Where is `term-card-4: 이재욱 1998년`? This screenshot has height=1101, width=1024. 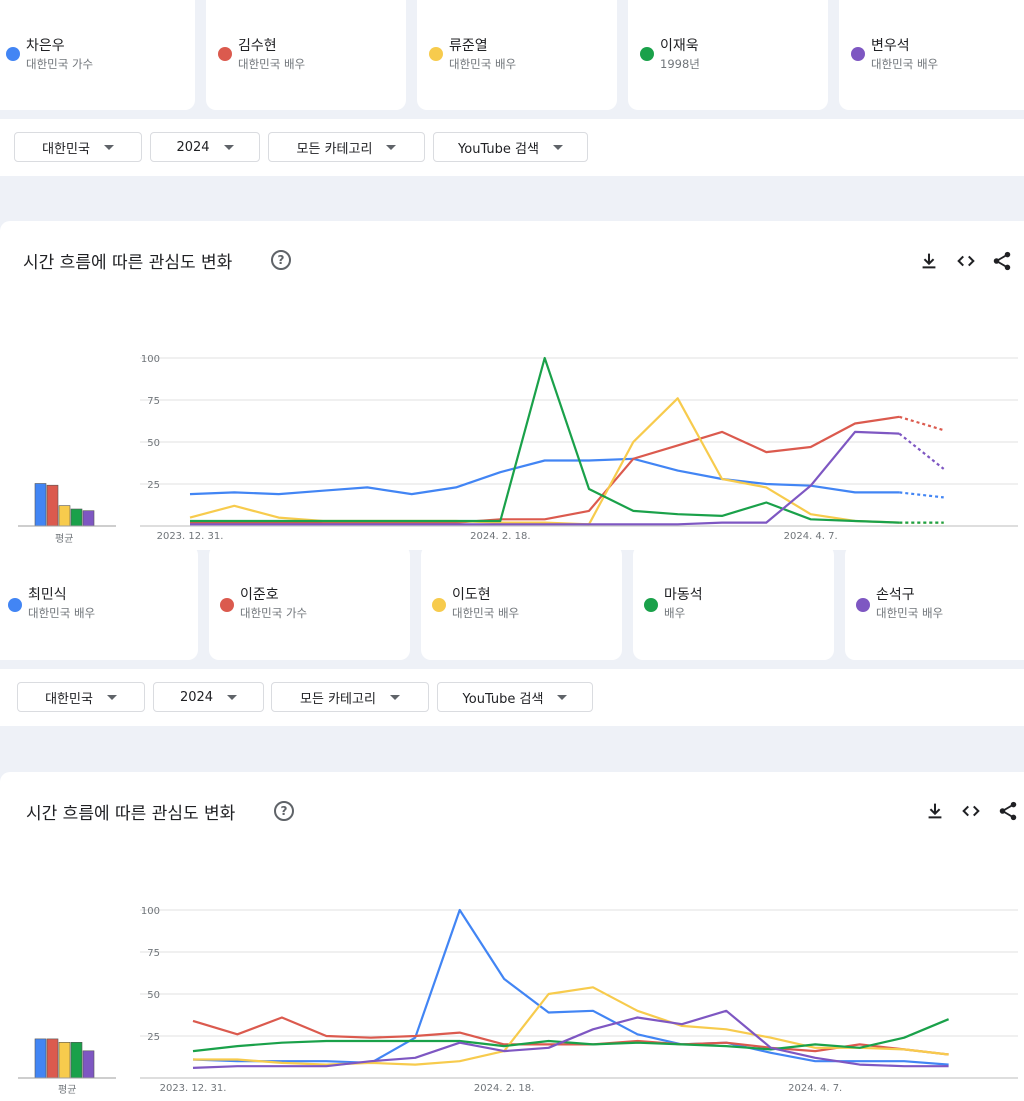 term-card-4: 이재욱 1998년 is located at coordinates (728, 55).